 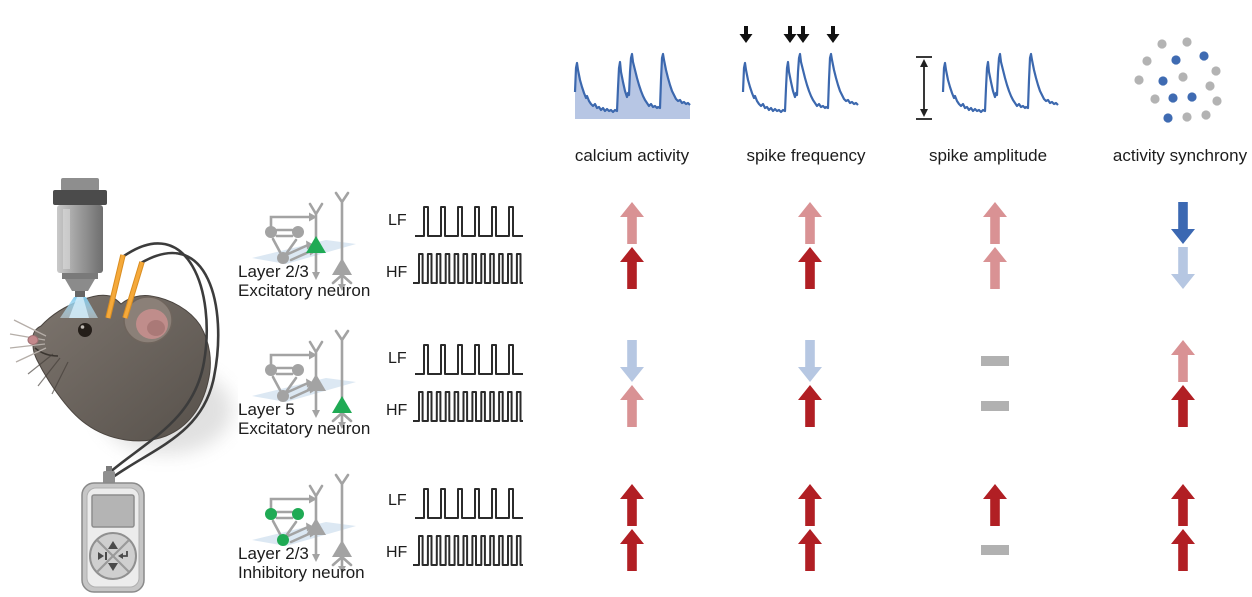 What do you see at coordinates (48, 374) in the screenshot?
I see `mouse-cheek-whiskers` at bounding box center [48, 374].